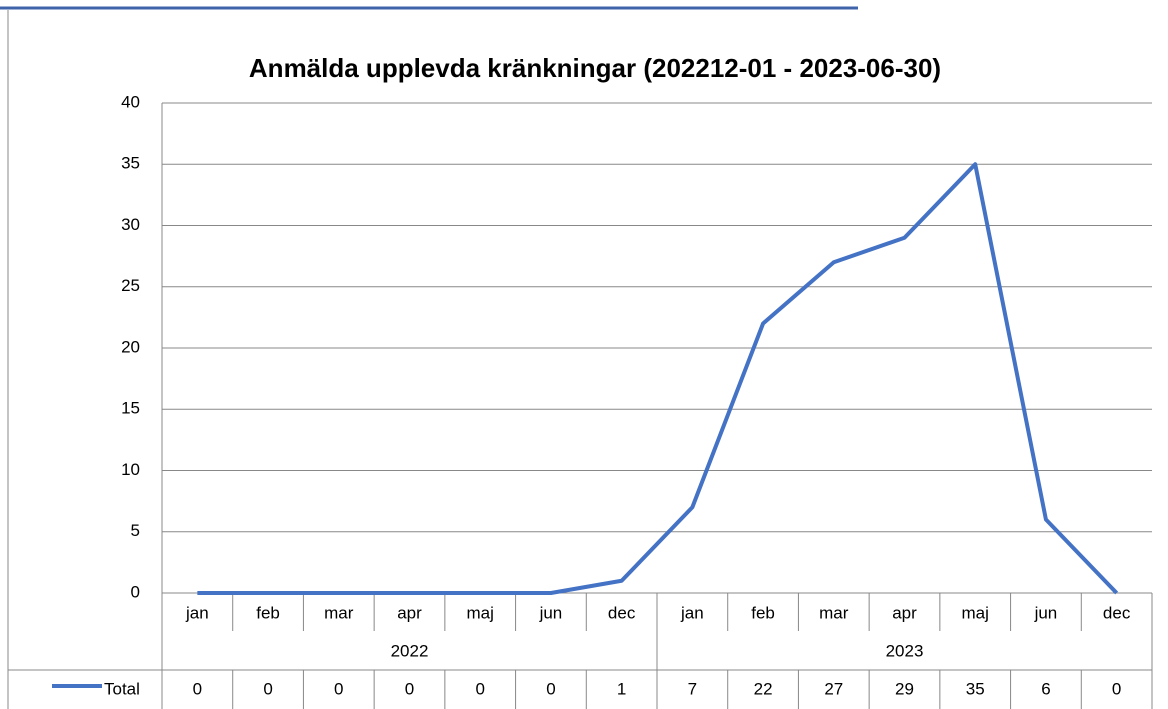 The image size is (1168, 709). What do you see at coordinates (130, 285) in the screenshot?
I see `y-tick-label: 25` at bounding box center [130, 285].